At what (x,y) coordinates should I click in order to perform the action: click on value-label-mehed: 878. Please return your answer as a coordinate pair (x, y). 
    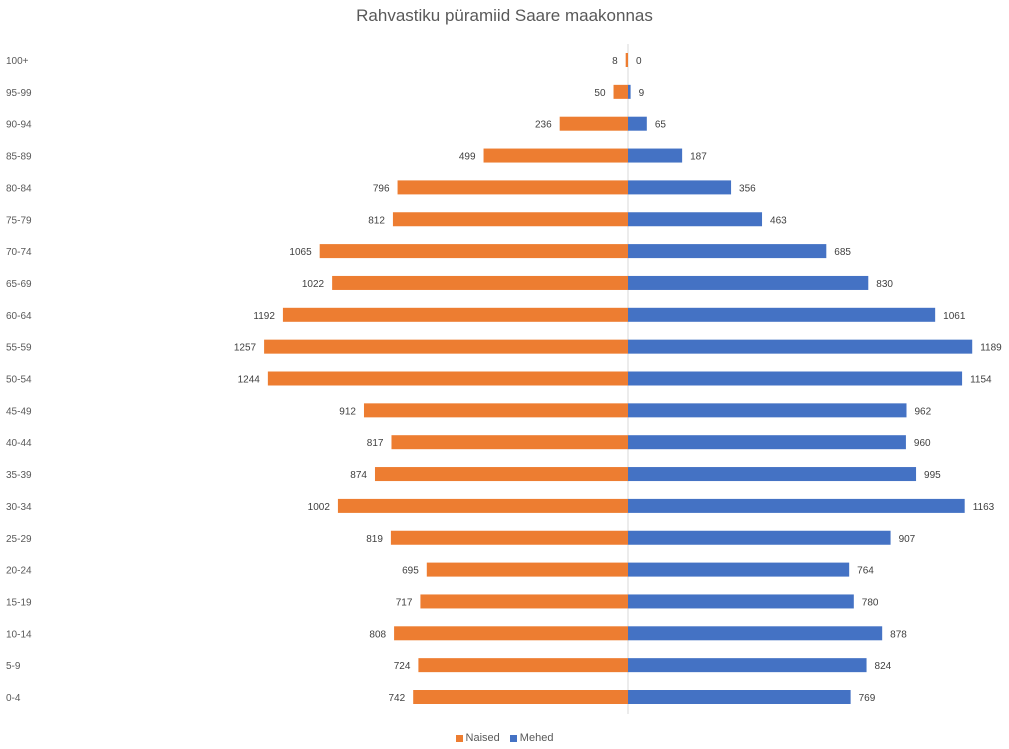
    Looking at the image, I should click on (898, 634).